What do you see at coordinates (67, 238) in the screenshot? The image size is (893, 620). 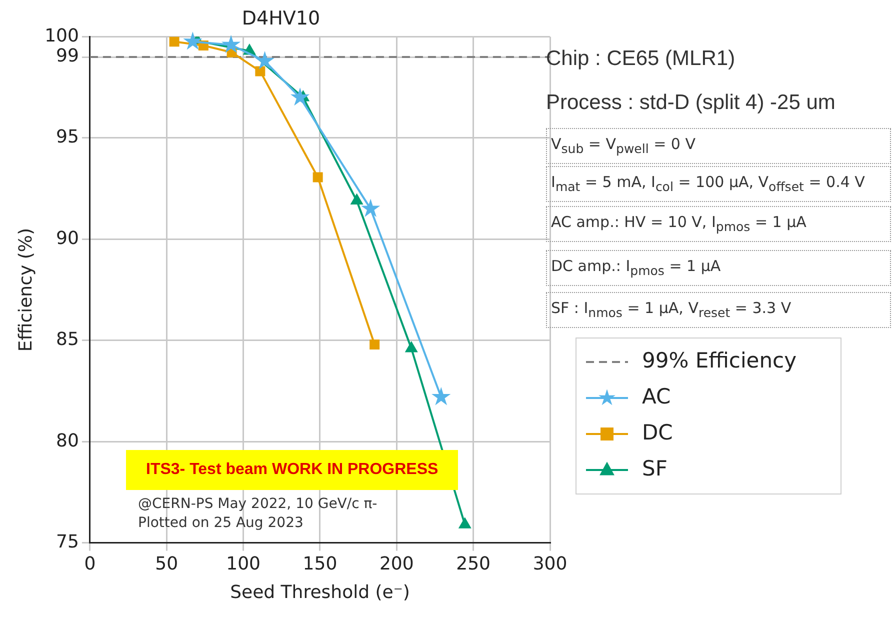 I see `y-tick-label: 90` at bounding box center [67, 238].